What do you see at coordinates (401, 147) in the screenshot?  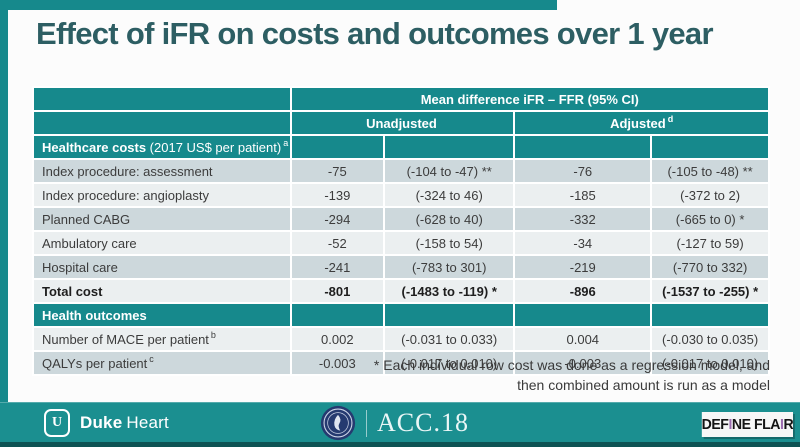 I see `section-header-costs: Healthcare costs (2017 US$ per patient) a` at bounding box center [401, 147].